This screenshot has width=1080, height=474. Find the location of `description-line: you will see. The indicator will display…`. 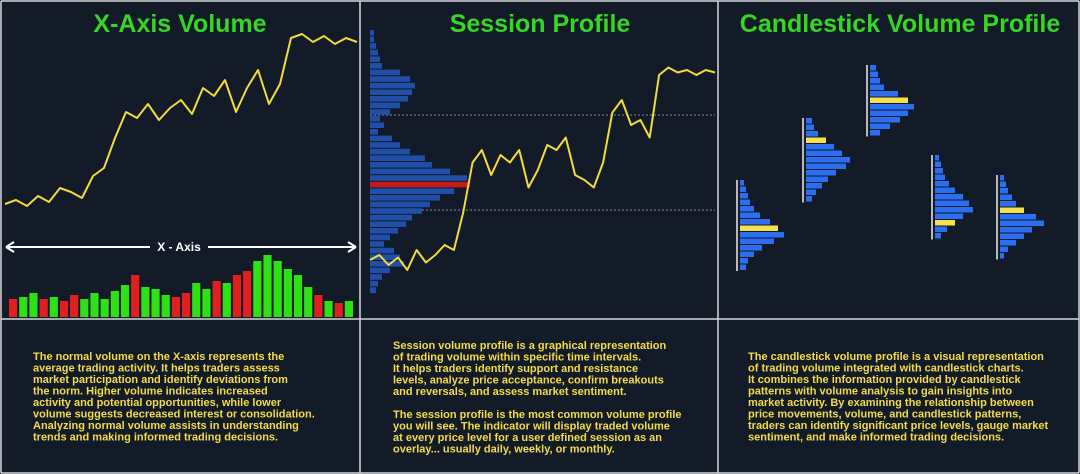

description-line: you will see. The indicator will display… is located at coordinates (531, 427).